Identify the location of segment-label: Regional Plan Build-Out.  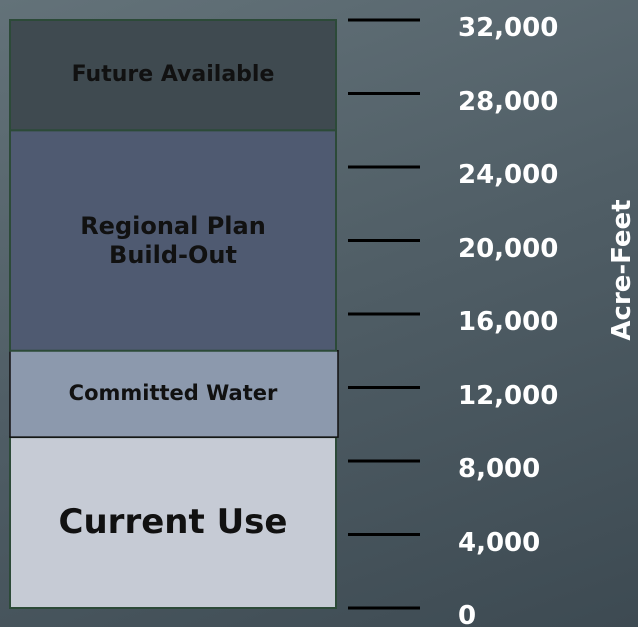
(173, 240).